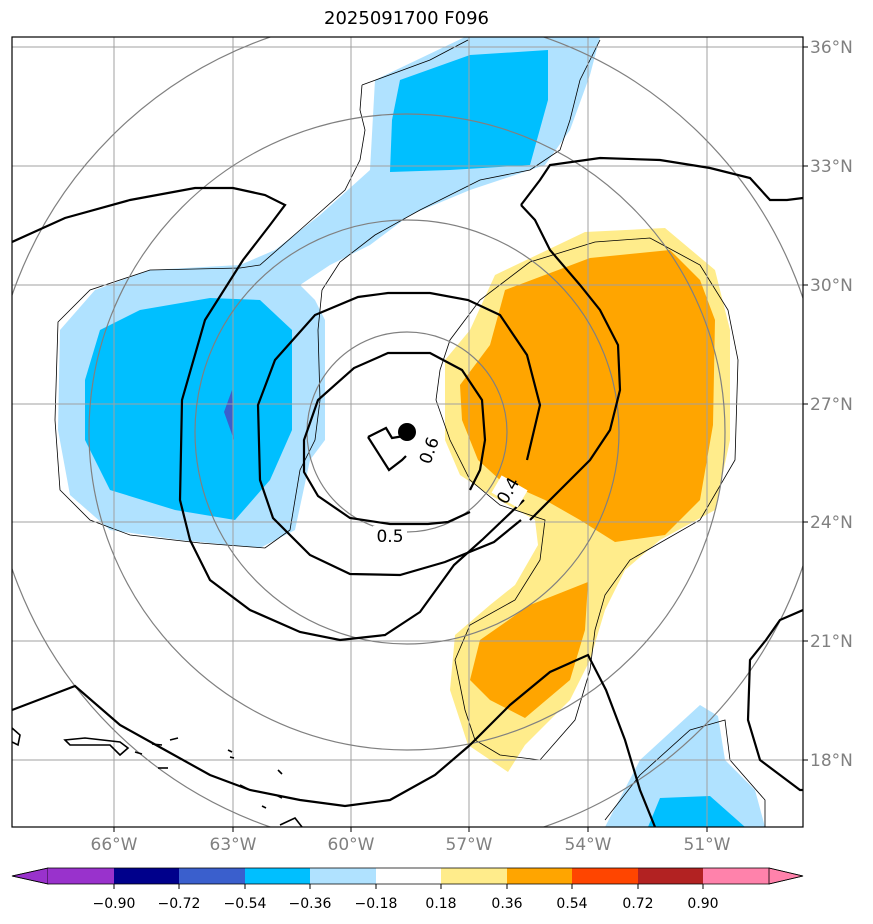 The image size is (873, 924). What do you see at coordinates (506, 904) in the screenshot?
I see `colorbar-tick-label: 0.36` at bounding box center [506, 904].